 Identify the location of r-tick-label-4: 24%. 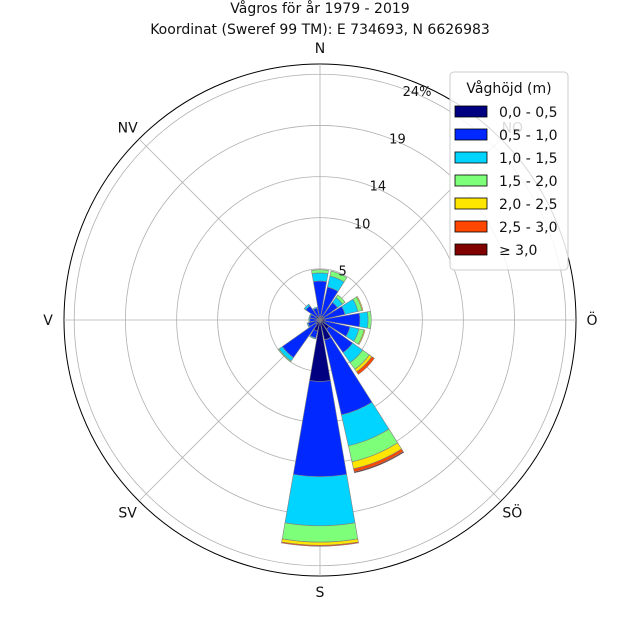
(417, 92).